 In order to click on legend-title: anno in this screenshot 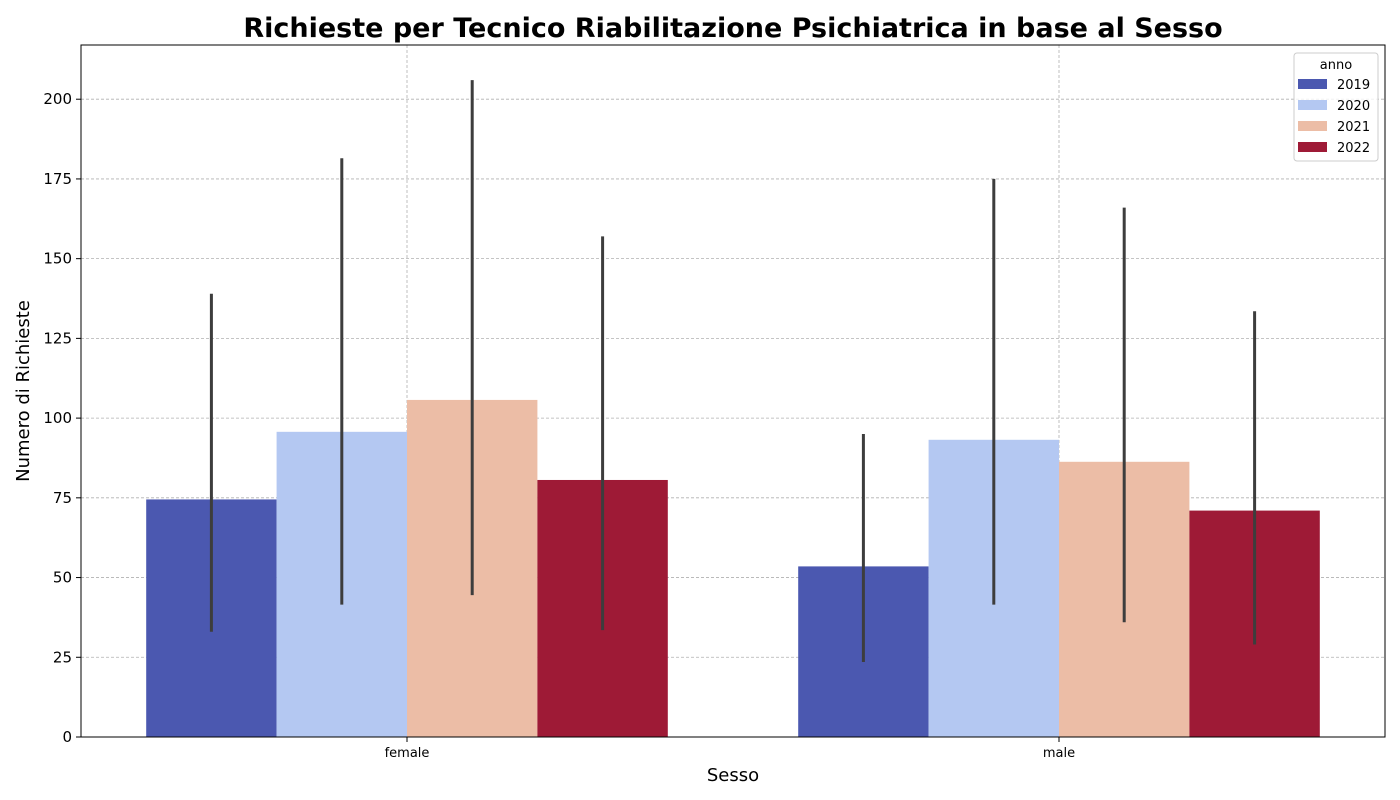, I will do `click(1336, 65)`.